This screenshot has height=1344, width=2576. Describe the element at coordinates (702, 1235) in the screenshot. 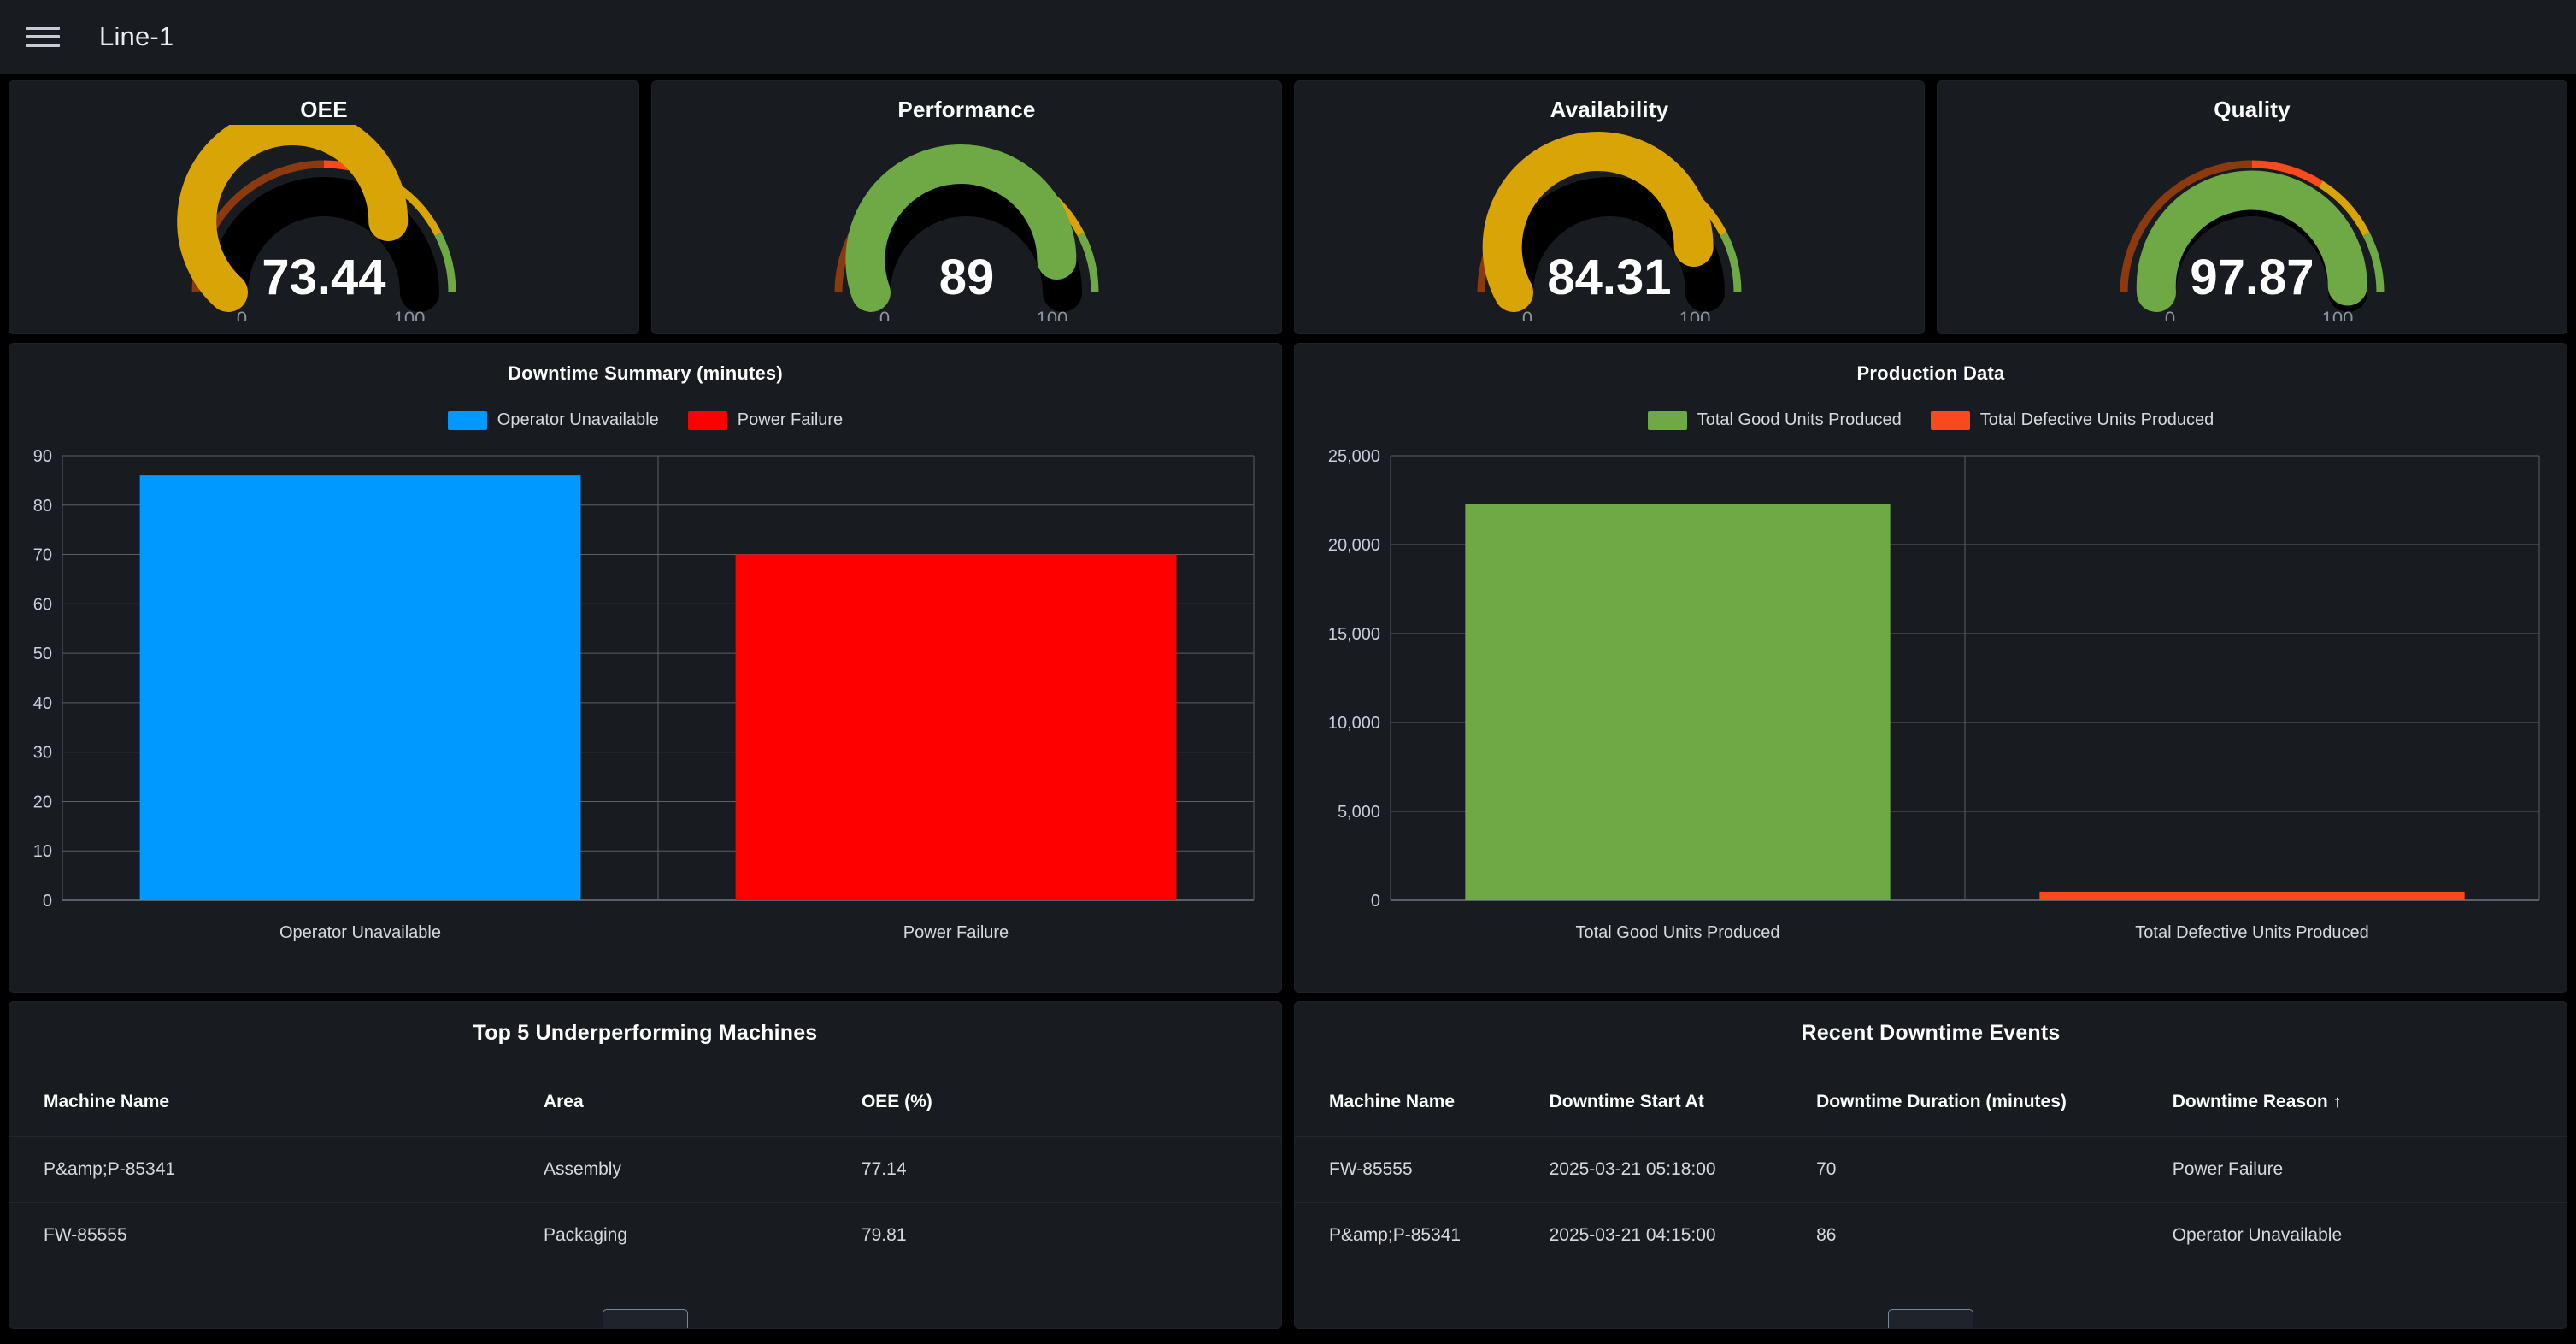

I see `cell-area: Packaging` at that location.